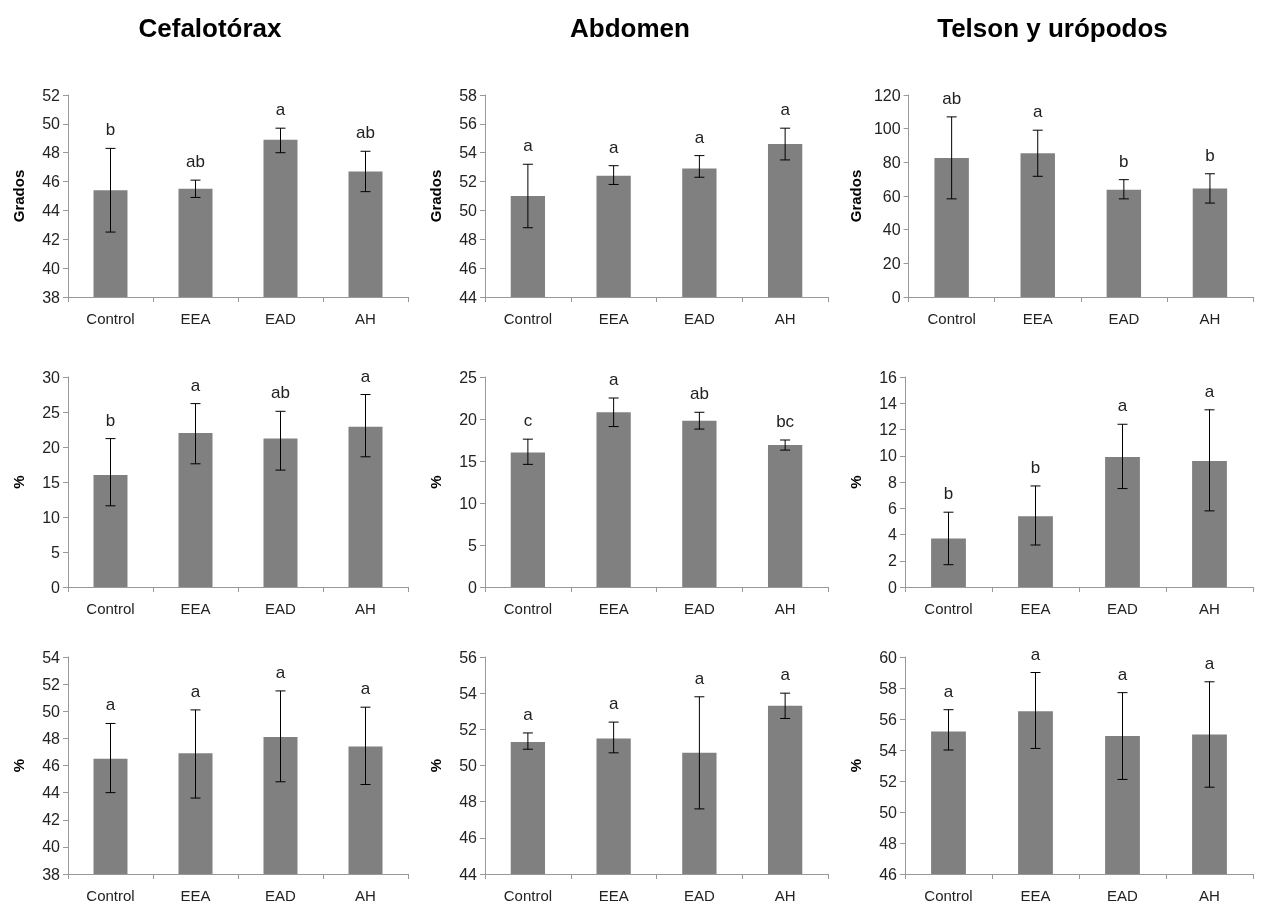 The image size is (1265, 922). Describe the element at coordinates (888, 429) in the screenshot. I see `y-tick-label: 12` at that location.